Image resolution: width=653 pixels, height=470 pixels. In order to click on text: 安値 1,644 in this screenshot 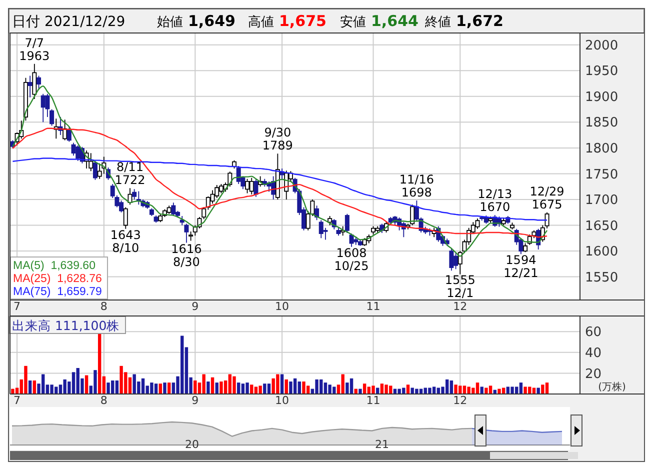, I will do `click(379, 21)`.